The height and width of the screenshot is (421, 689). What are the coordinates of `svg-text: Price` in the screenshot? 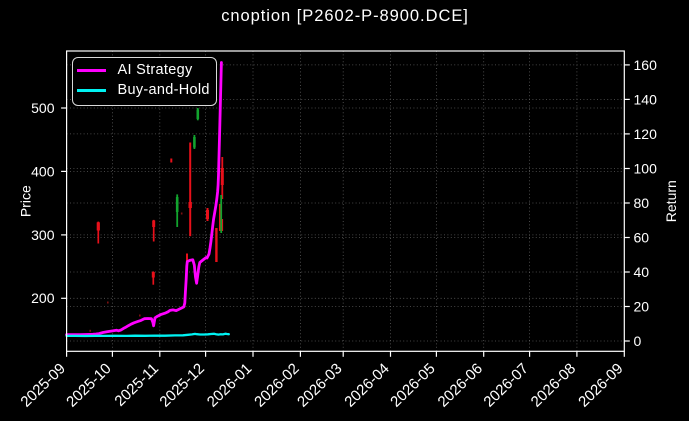 It's located at (26, 201).